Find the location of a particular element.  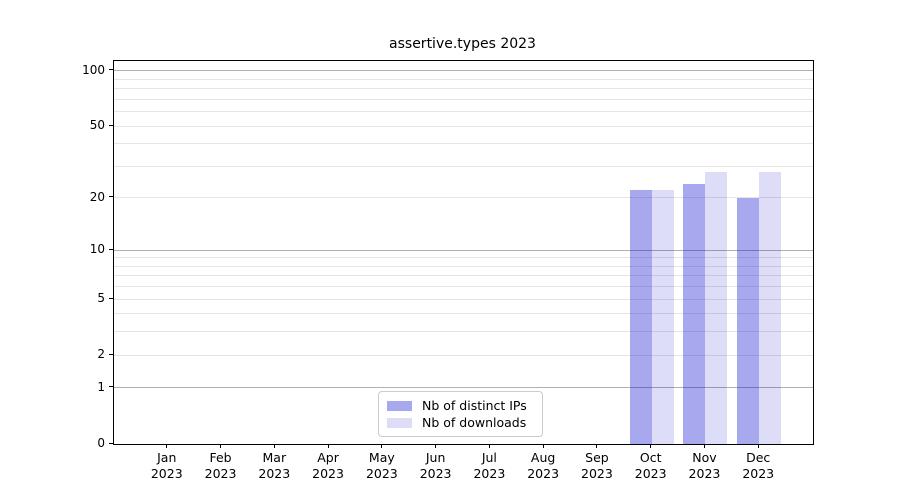

legend-item: Nb of distinct IPs is located at coordinates (464, 405).